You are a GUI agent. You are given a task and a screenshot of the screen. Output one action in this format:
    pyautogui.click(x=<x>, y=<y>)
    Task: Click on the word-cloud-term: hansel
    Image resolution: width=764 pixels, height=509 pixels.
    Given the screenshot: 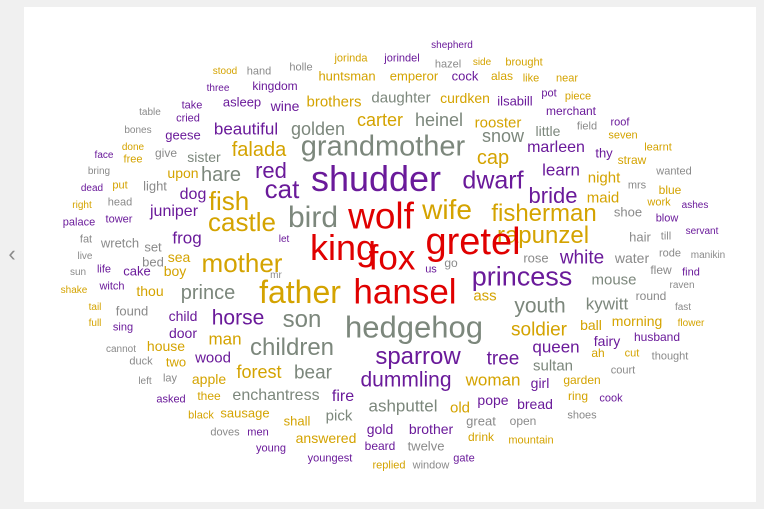 What is the action you would take?
    pyautogui.click(x=405, y=292)
    